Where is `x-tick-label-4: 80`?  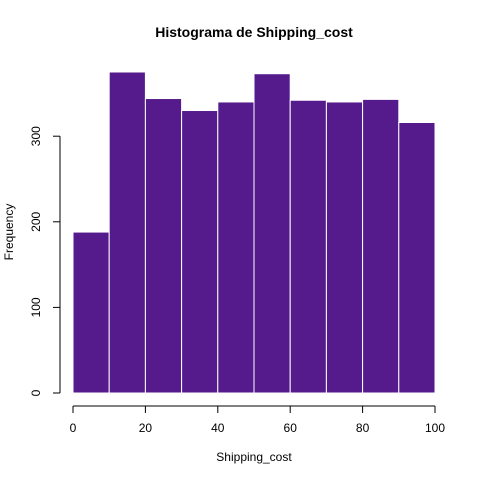
x-tick-label-4: 80 is located at coordinates (363, 428).